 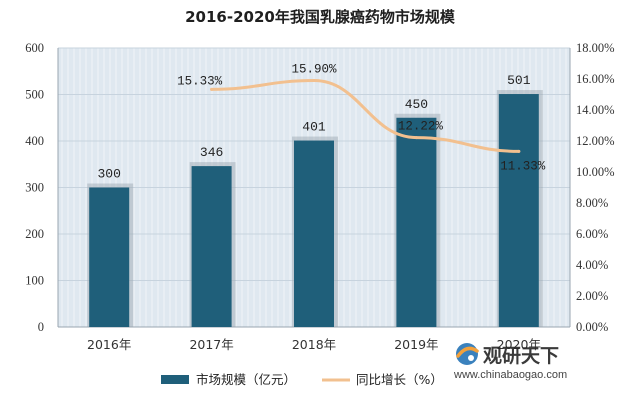 What do you see at coordinates (595, 172) in the screenshot?
I see `y-right-tick-label: 10.00%` at bounding box center [595, 172].